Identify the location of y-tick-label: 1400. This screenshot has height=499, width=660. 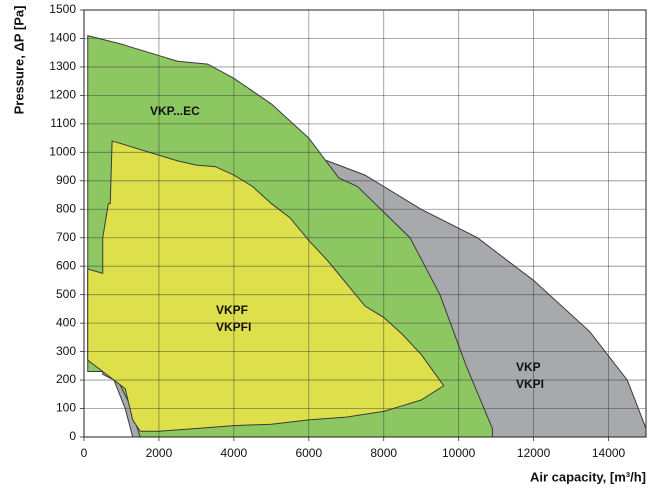
(62, 38).